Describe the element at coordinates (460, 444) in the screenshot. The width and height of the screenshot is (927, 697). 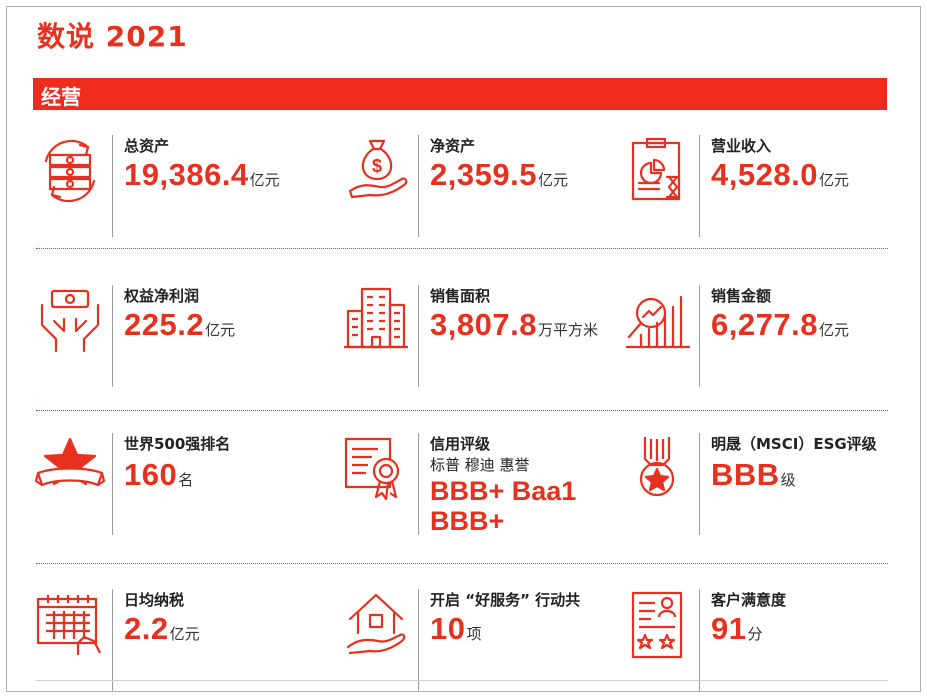
I see `stat-label: 信用评级` at that location.